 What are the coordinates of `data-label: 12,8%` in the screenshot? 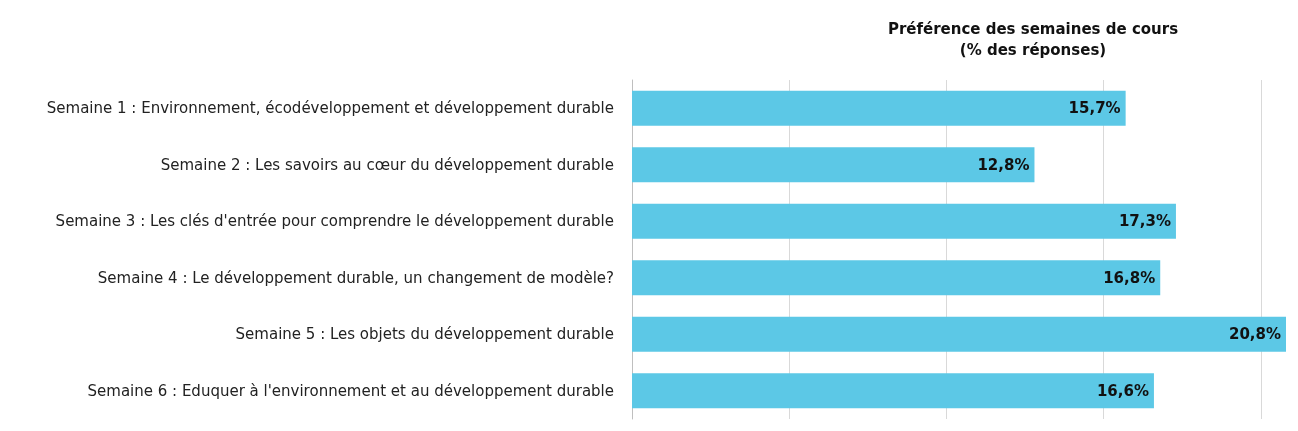 It's located at (1003, 164).